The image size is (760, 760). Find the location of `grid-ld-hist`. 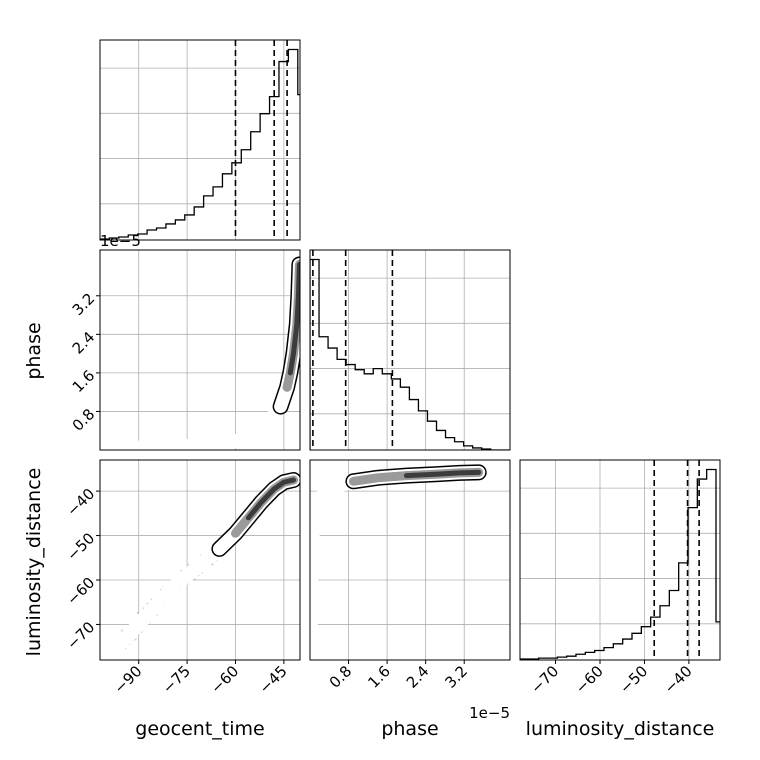

grid-ld-hist is located at coordinates (620, 560).